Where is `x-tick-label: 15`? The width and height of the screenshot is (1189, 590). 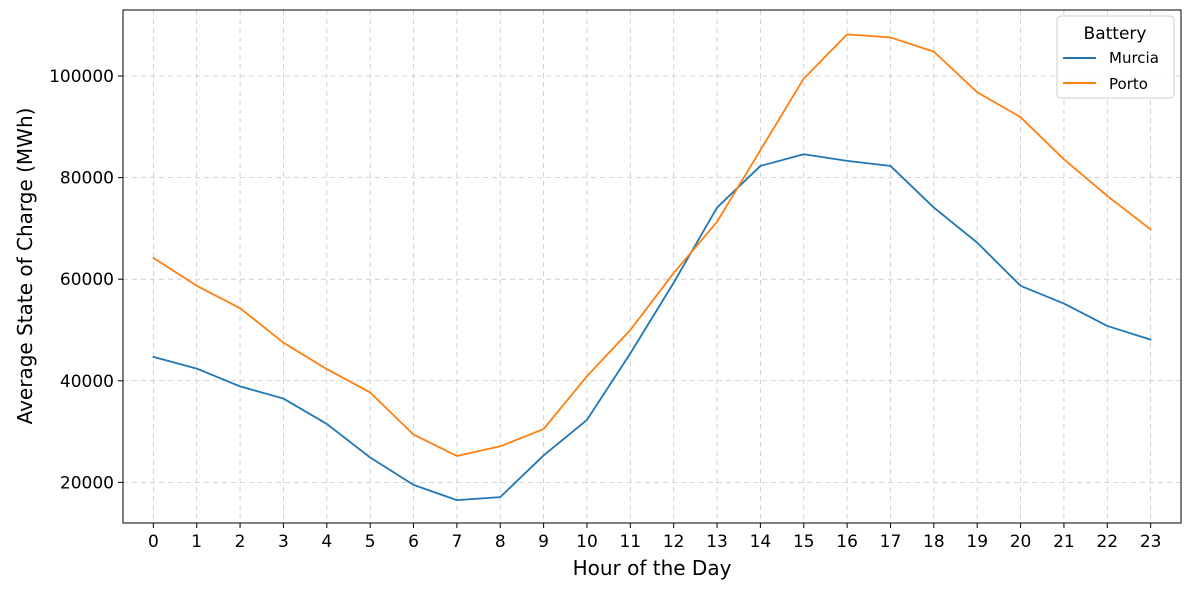
x-tick-label: 15 is located at coordinates (804, 542).